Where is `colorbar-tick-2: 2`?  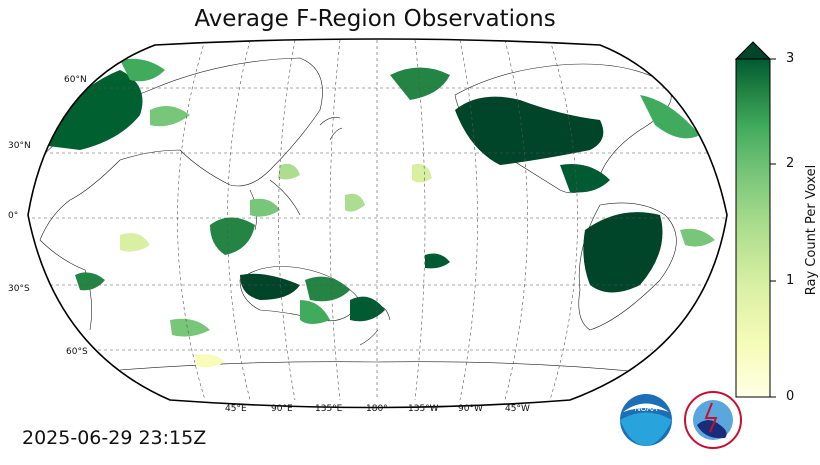 colorbar-tick-2: 2 is located at coordinates (790, 163).